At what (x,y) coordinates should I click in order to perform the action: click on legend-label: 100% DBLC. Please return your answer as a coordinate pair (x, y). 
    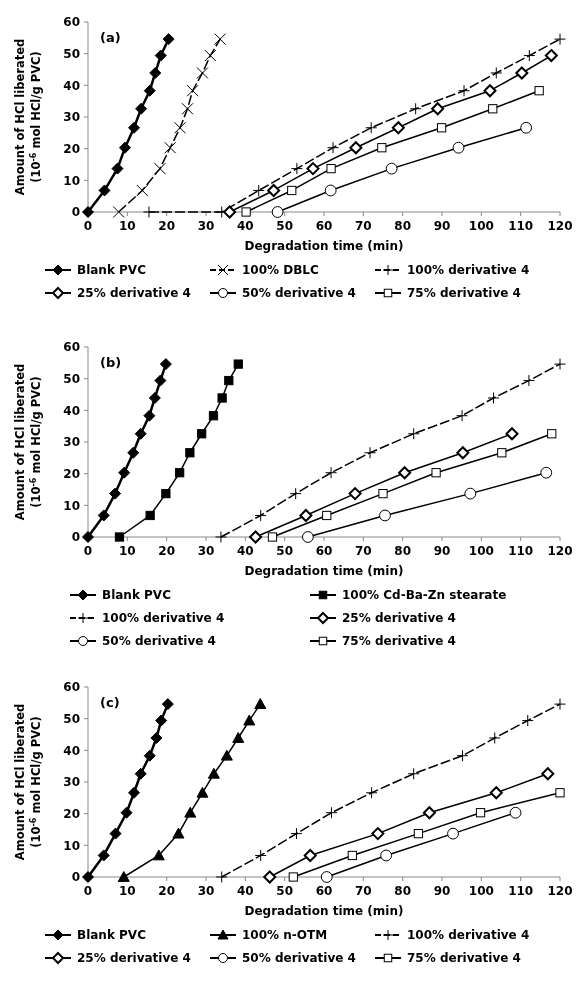
    Looking at the image, I should click on (280, 270).